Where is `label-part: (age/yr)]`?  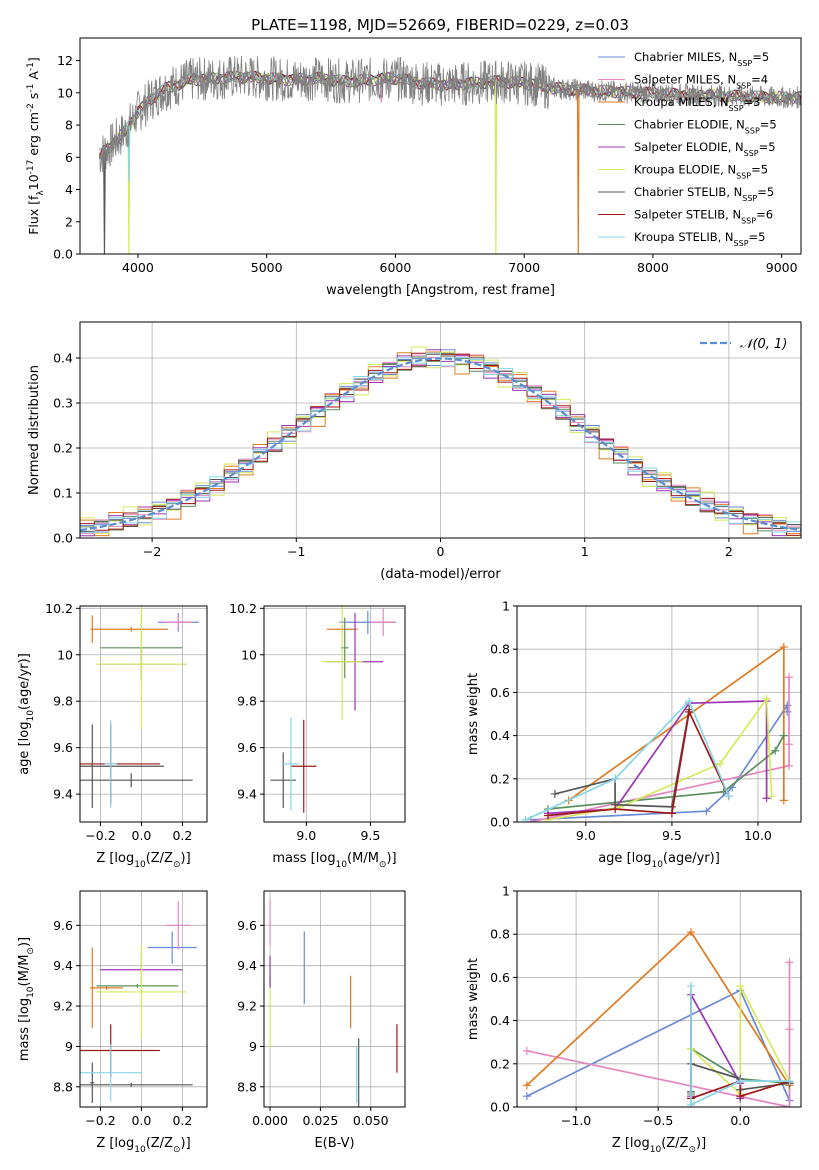
label-part: (age/yr)] is located at coordinates (24, 681).